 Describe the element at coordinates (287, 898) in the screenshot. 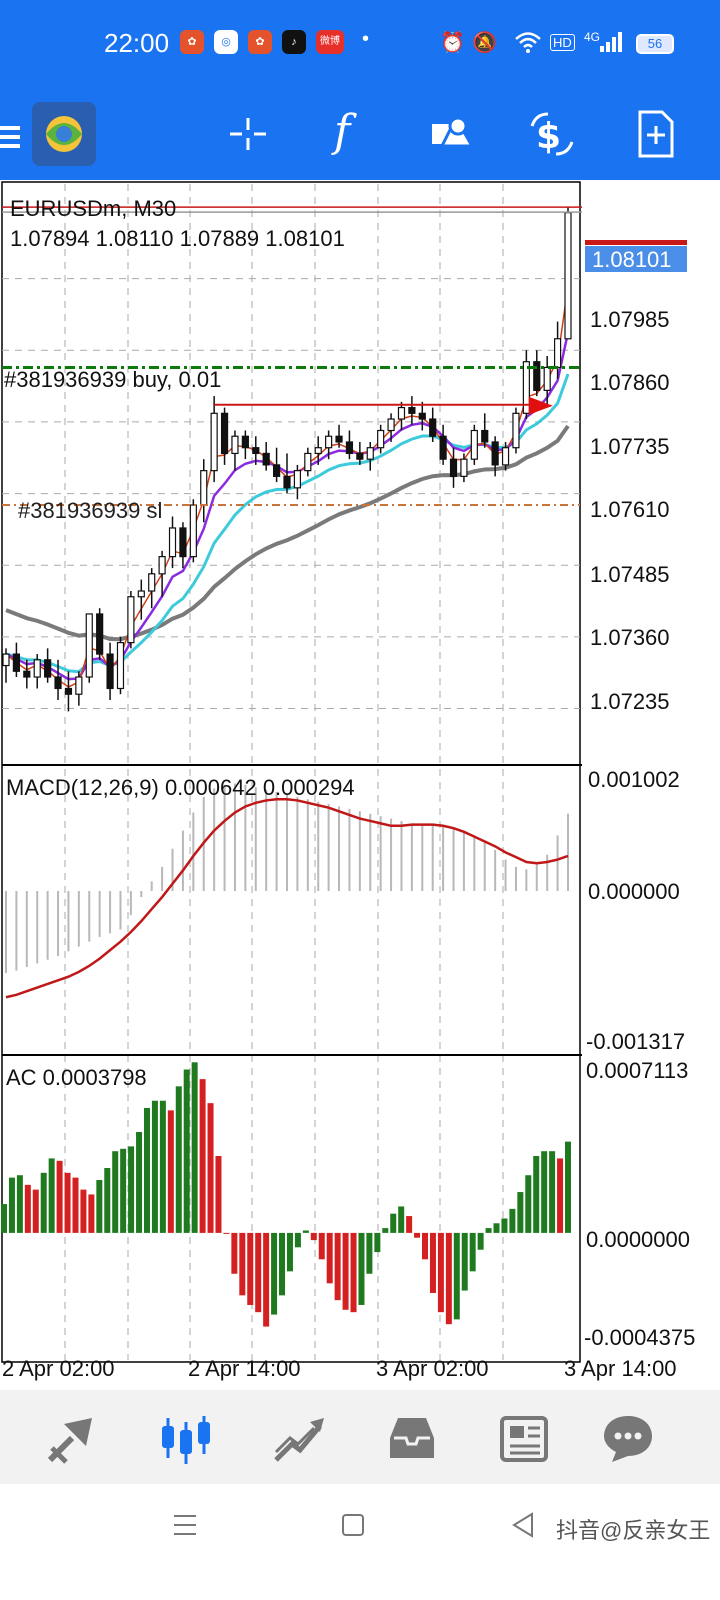

I see `macd-signal-line` at that location.